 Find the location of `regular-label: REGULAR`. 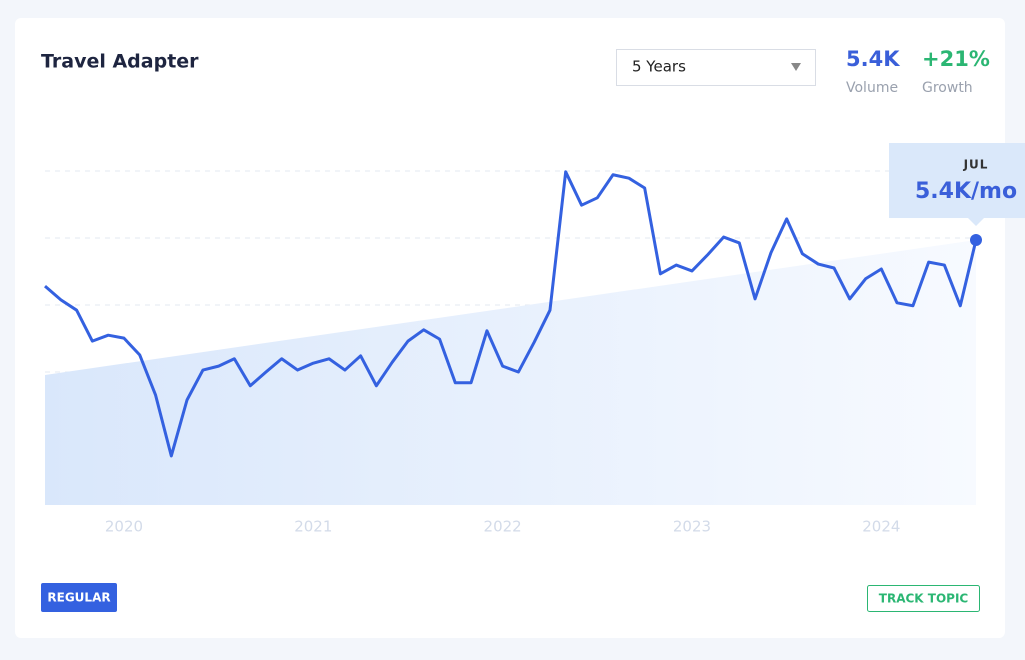

regular-label: REGULAR is located at coordinates (78, 598).